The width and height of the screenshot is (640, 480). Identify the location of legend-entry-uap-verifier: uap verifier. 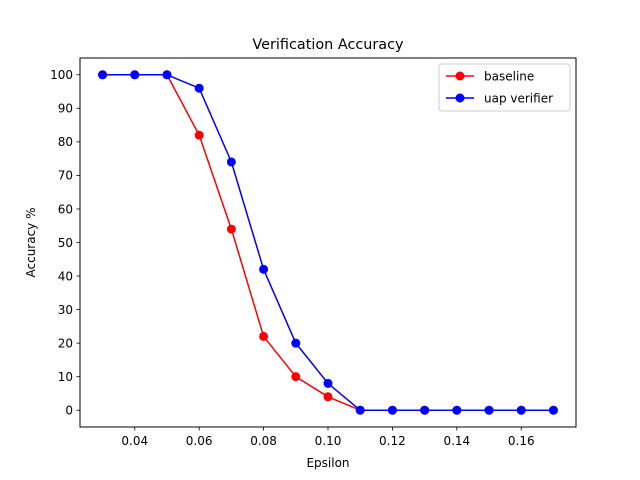
(499, 98).